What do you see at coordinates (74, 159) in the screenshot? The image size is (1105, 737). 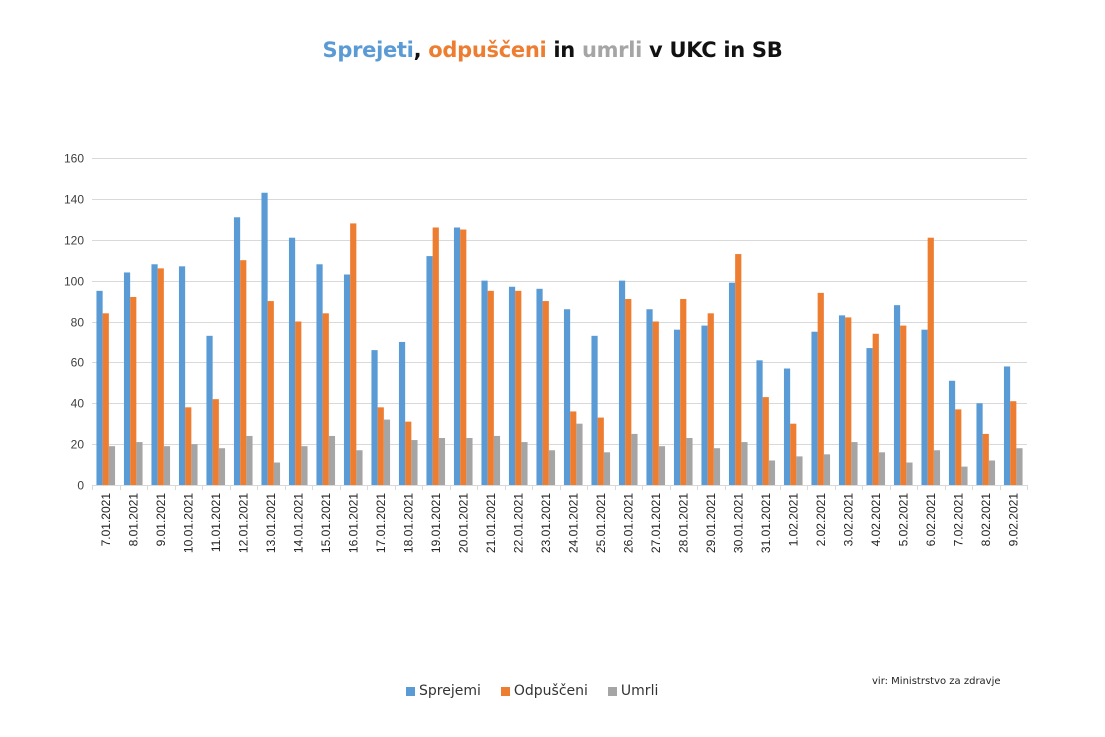 I see `y-tick-label: 160` at bounding box center [74, 159].